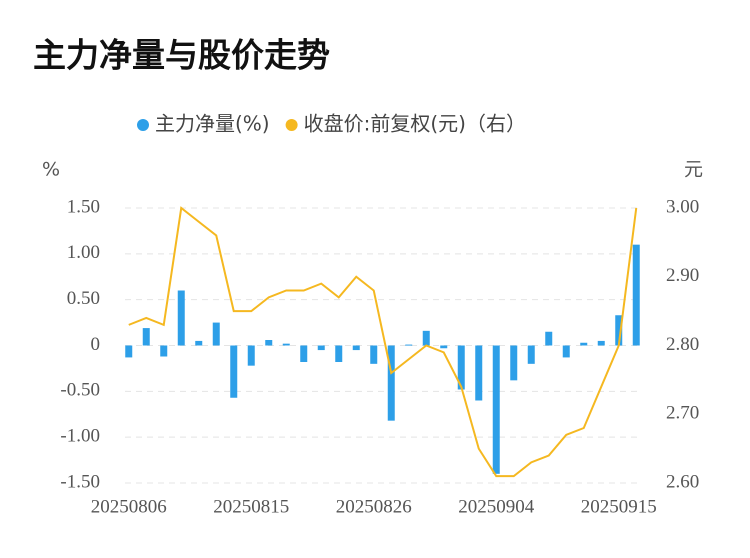 The width and height of the screenshot is (750, 558). Describe the element at coordinates (80, 436) in the screenshot. I see `y-tick-label: -1.00` at that location.